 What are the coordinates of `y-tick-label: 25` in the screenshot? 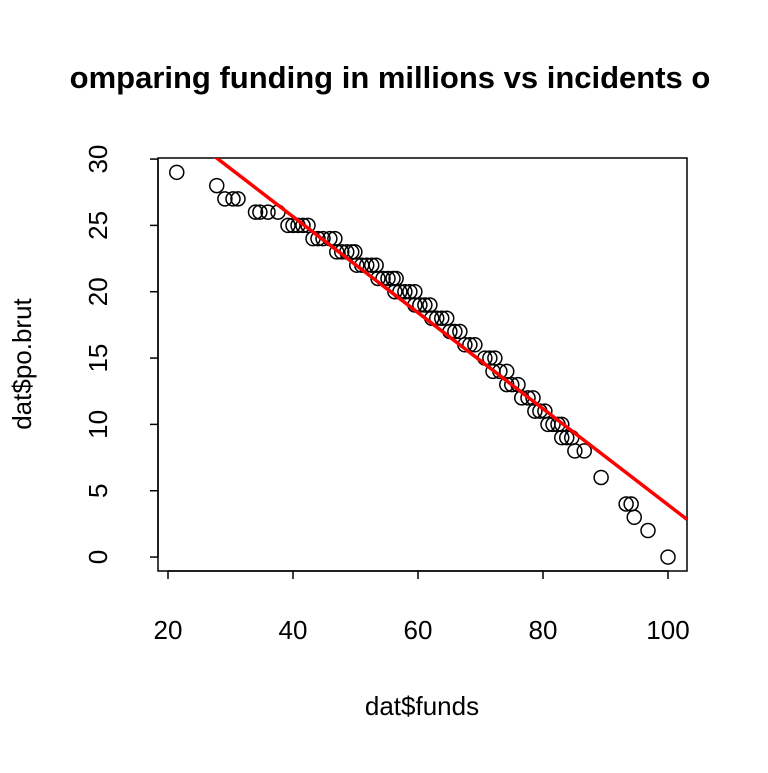 It's located at (98, 225).